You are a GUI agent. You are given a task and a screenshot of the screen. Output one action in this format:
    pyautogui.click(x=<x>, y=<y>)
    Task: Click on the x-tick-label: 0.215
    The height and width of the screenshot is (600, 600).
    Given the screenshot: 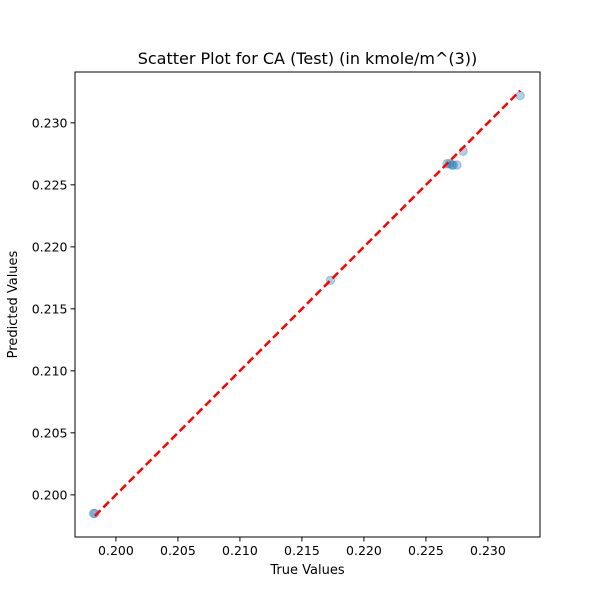 What is the action you would take?
    pyautogui.click(x=302, y=550)
    